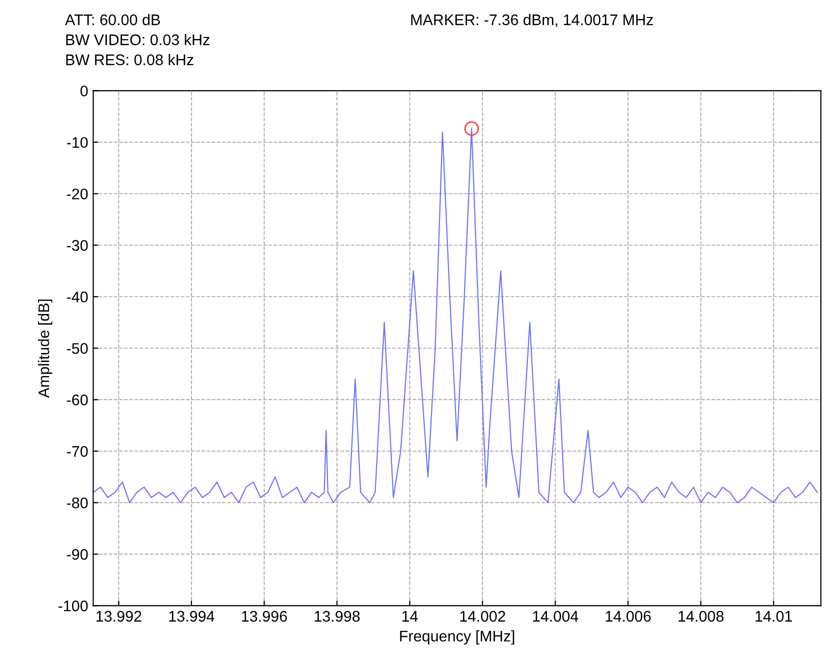  Describe the element at coordinates (77, 142) in the screenshot. I see `y-tick-label: -10` at that location.